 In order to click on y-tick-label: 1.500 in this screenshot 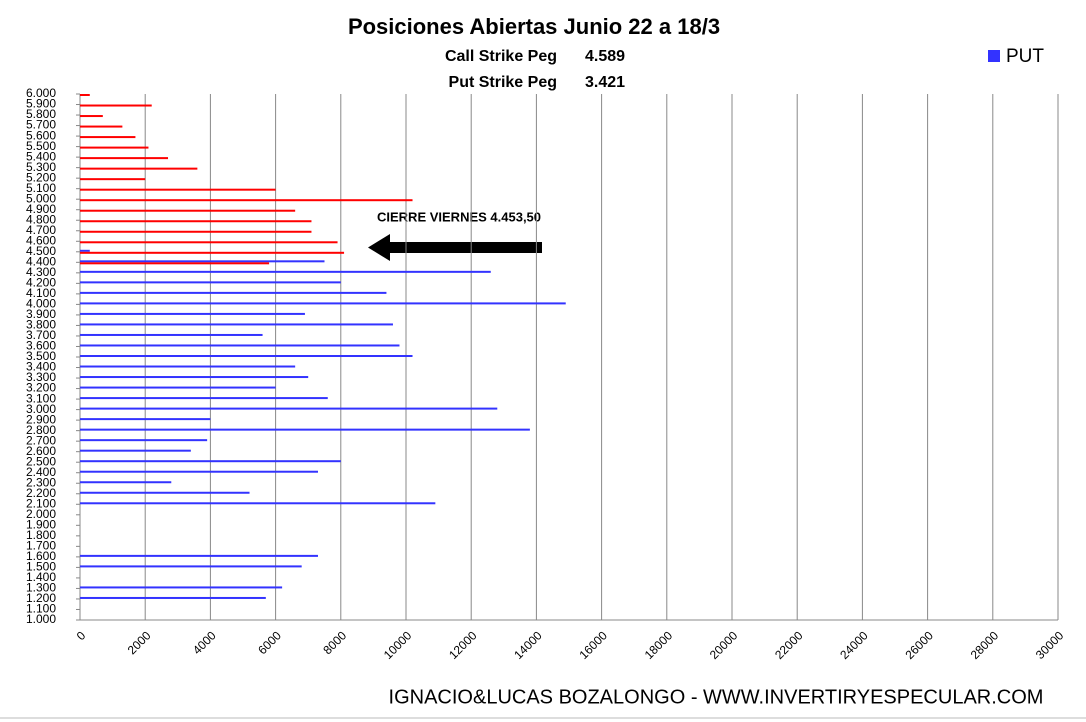, I will do `click(41, 567)`.